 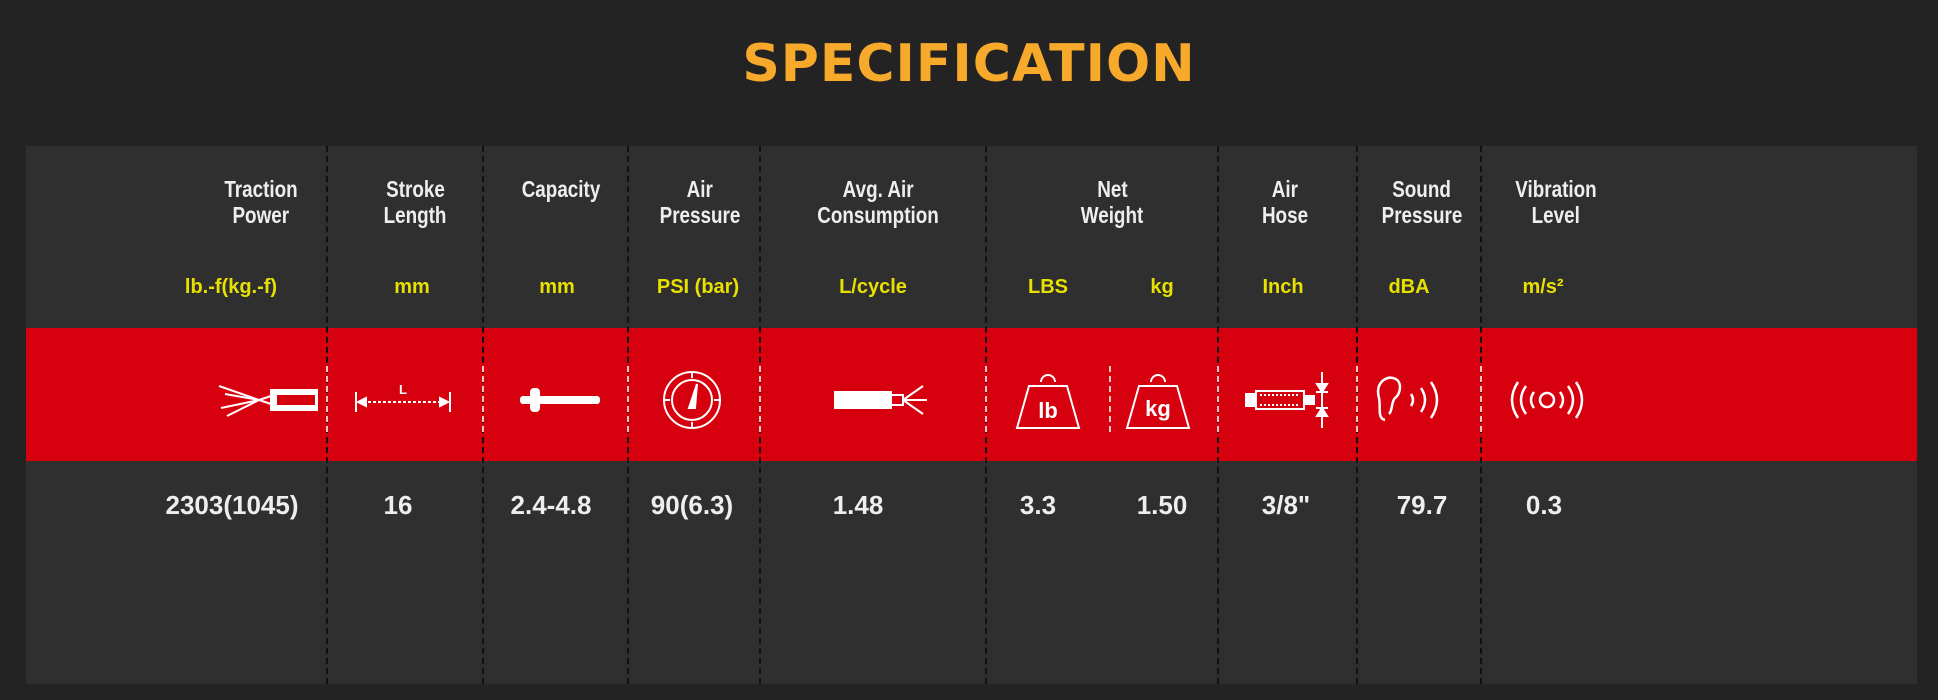 What do you see at coordinates (878, 400) in the screenshot?
I see `air-consumption-icon` at bounding box center [878, 400].